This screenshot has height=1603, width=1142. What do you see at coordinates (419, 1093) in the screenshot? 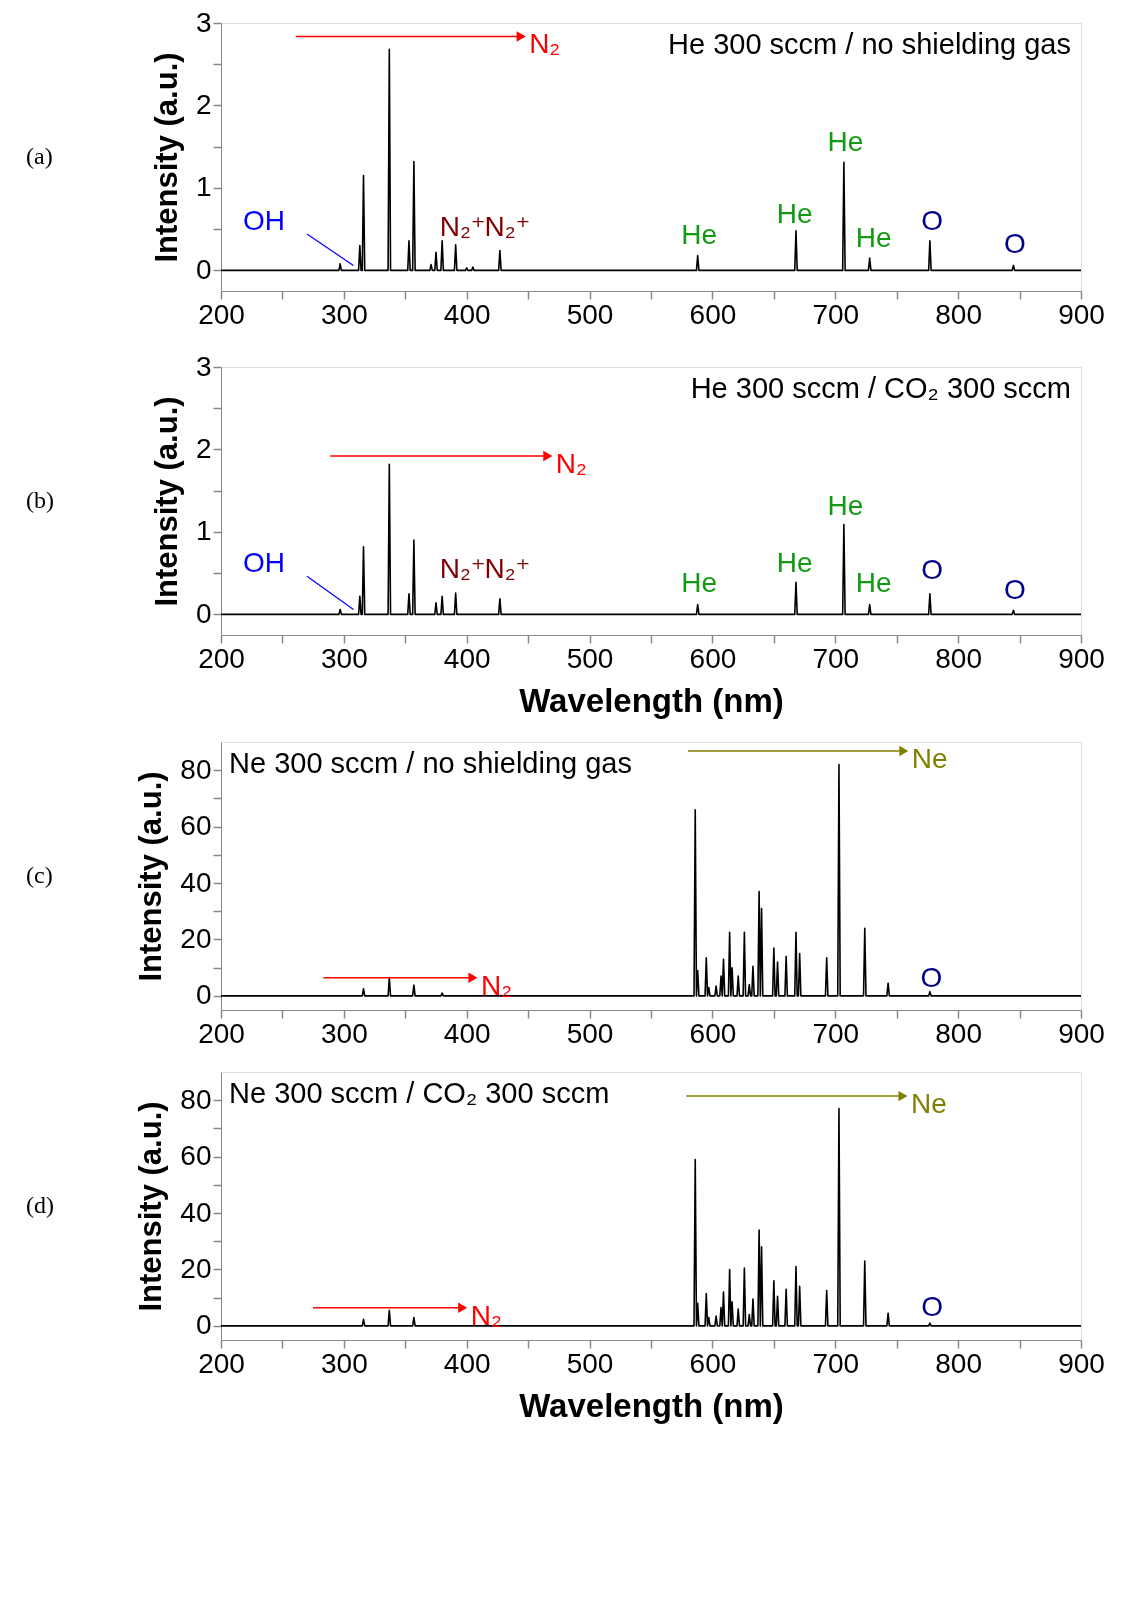
I see `chart-title: Ne 300 sccm / CO₂ 300 sccm` at bounding box center [419, 1093].